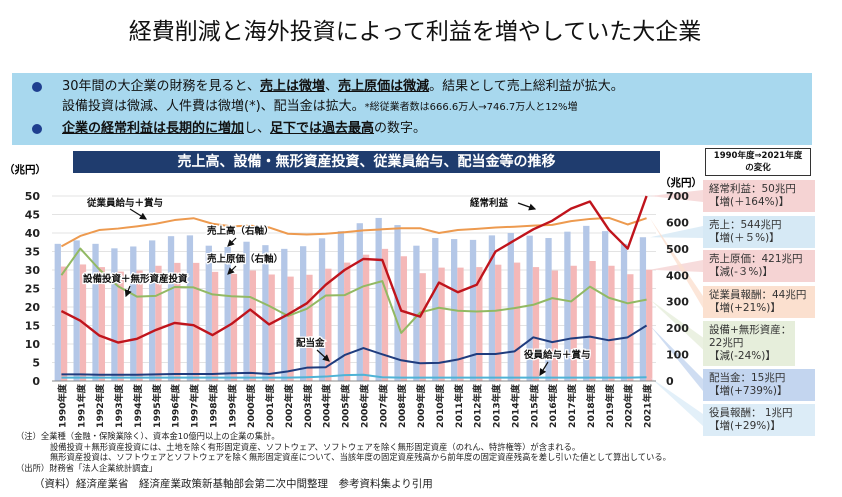 The image size is (842, 497). Describe the element at coordinates (681, 182) in the screenshot. I see `y-axis-label-right: （兆円）` at that location.